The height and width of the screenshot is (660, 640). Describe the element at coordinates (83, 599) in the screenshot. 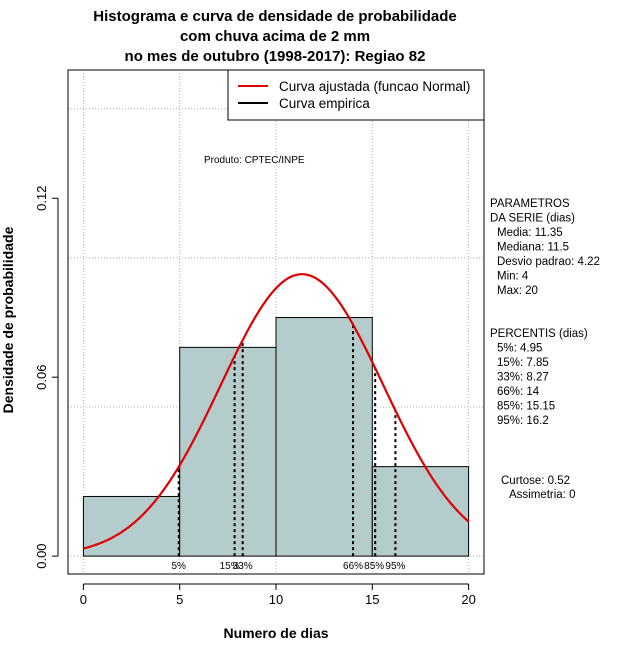

I see `x-tick-label: 0` at that location.